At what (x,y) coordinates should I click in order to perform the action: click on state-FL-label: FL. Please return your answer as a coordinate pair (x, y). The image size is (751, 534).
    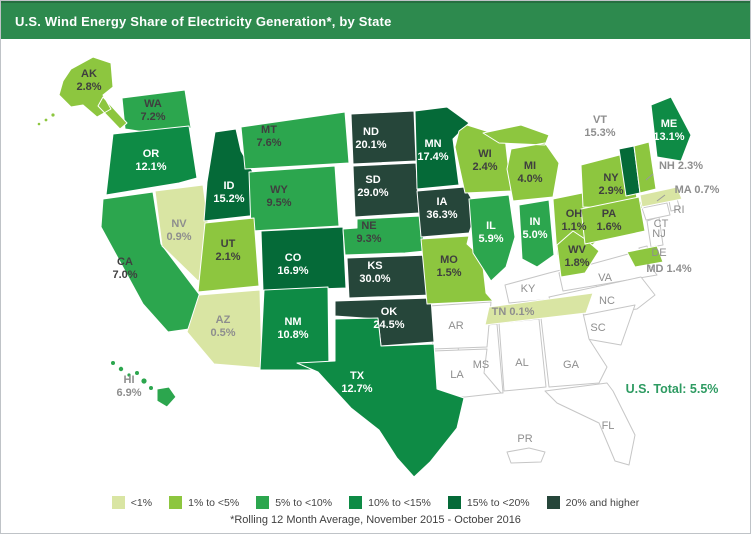
    Looking at the image, I should click on (608, 426).